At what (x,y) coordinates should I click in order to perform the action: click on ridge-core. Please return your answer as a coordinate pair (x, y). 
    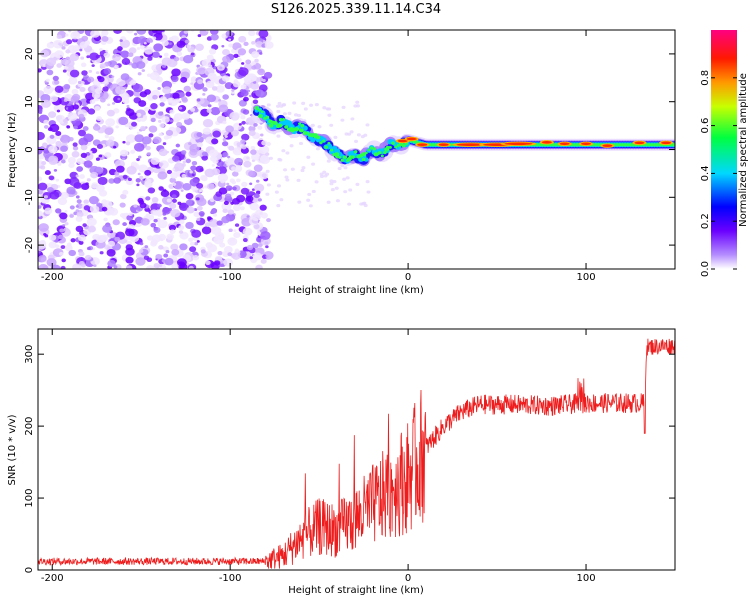
    Looking at the image, I should click on (639, 143).